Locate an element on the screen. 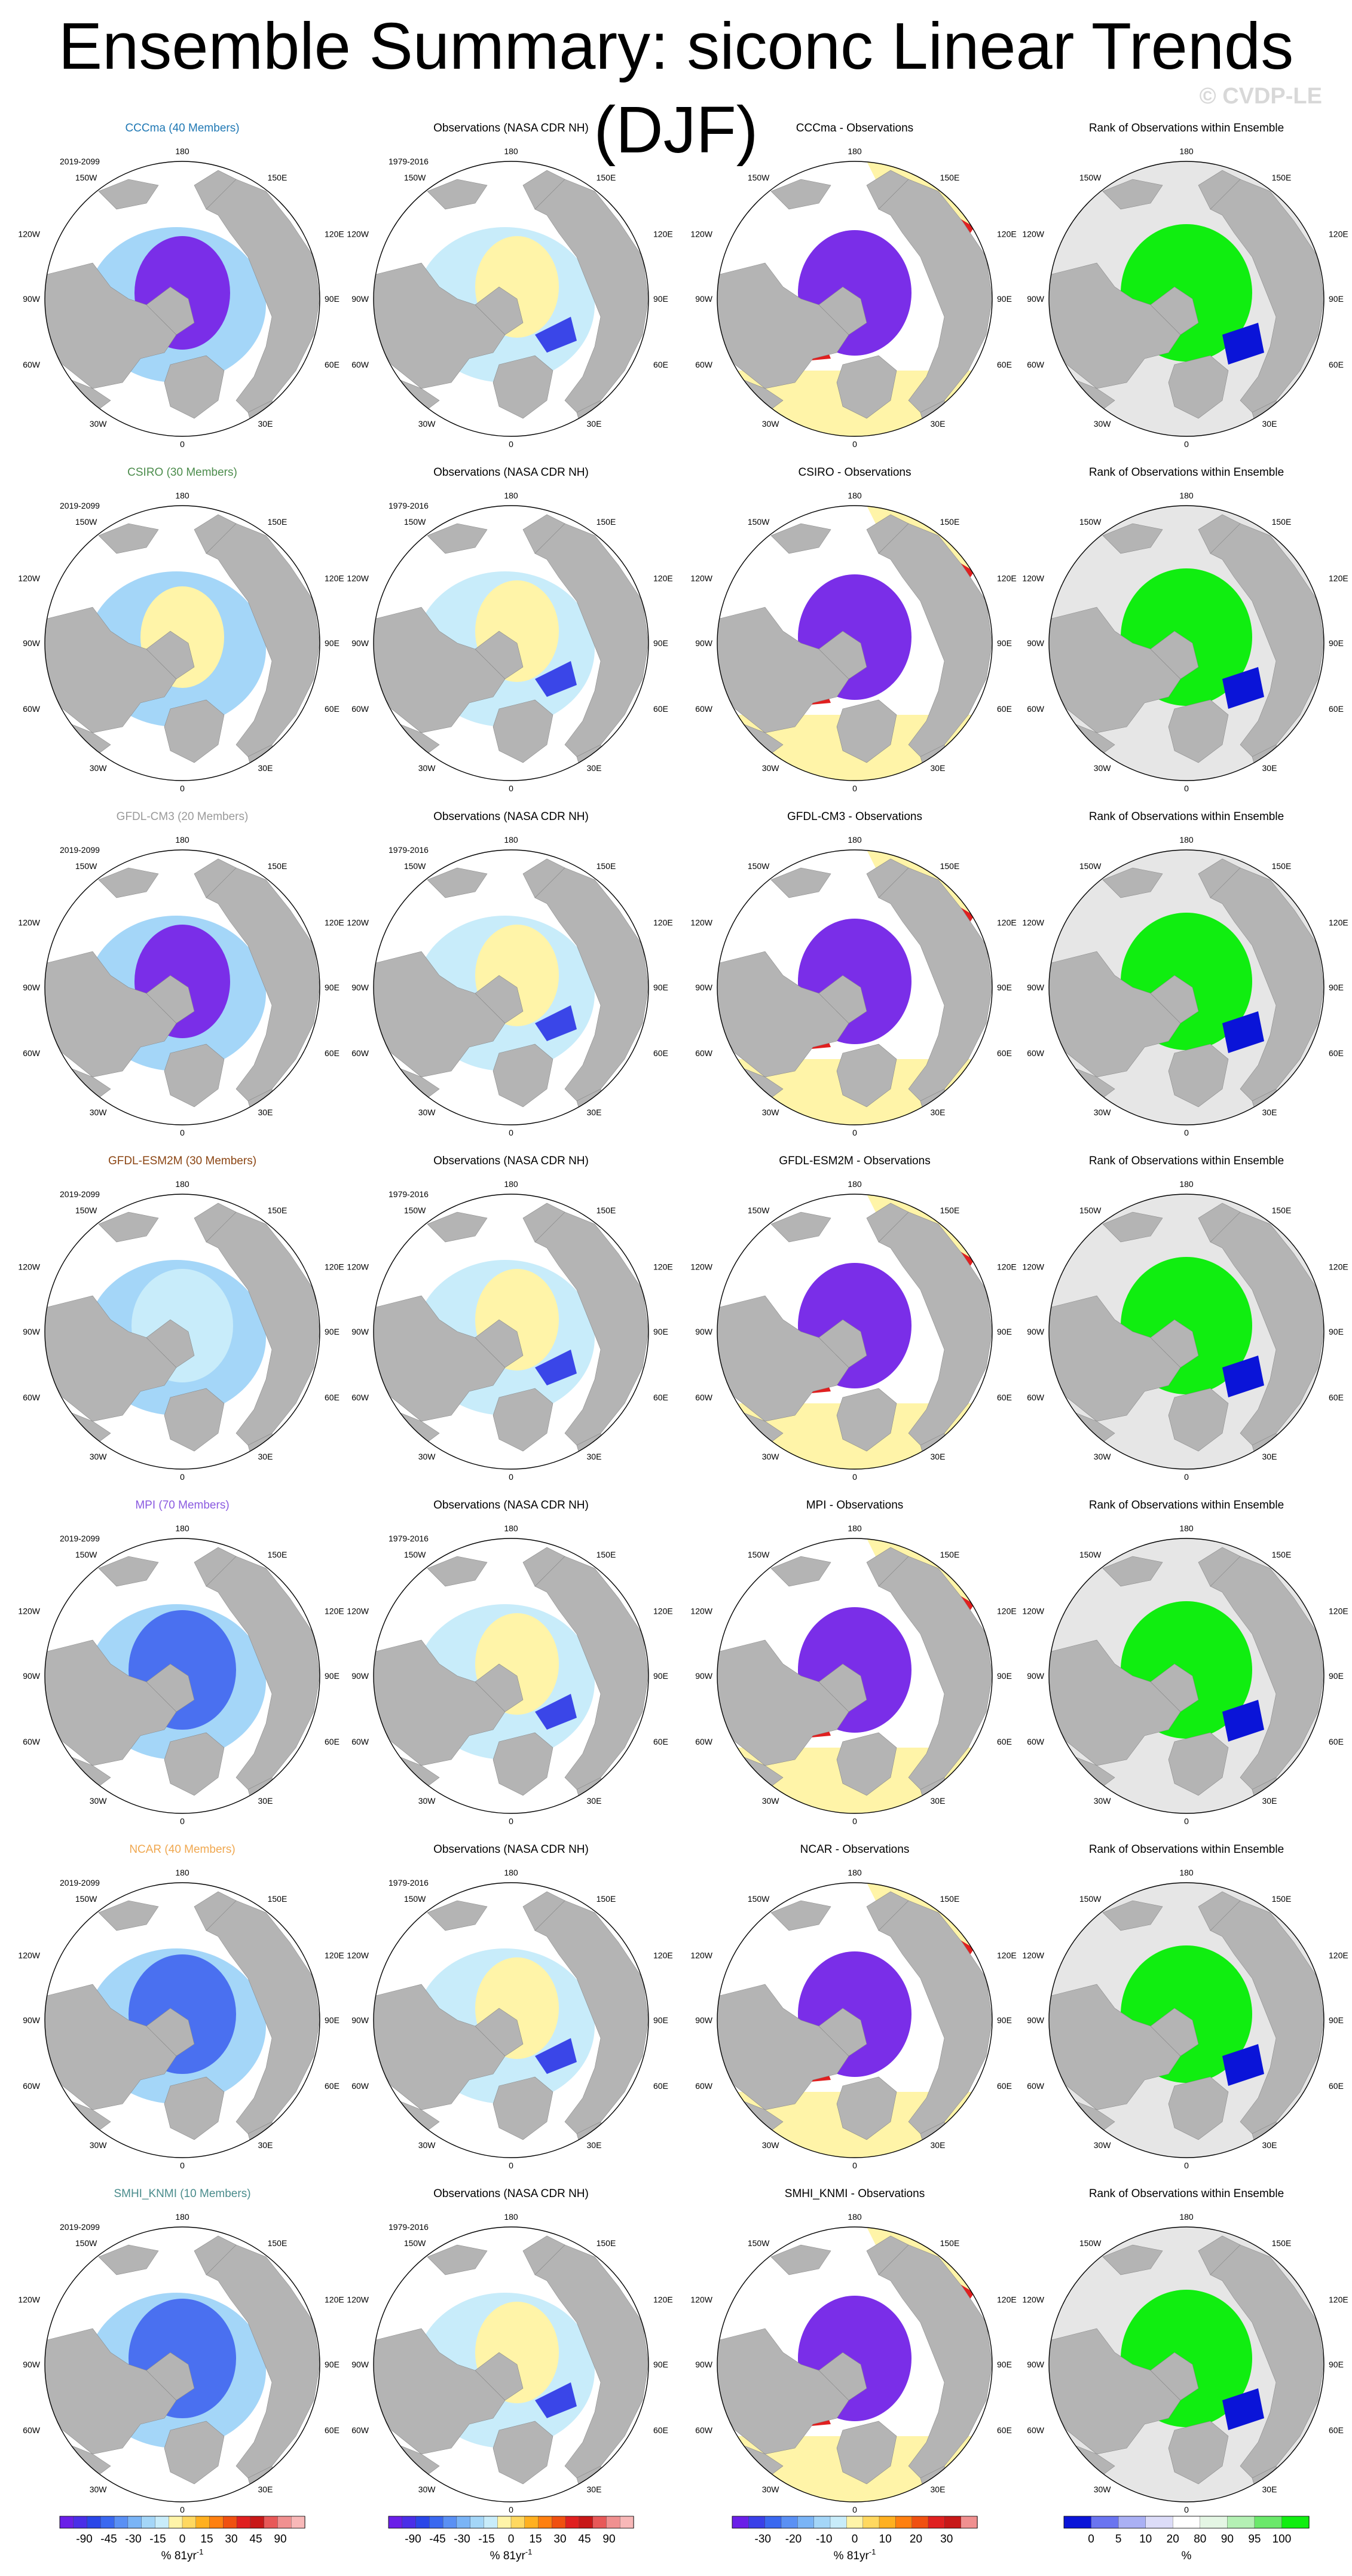 This screenshot has width=1352, height=2576. legend-tick-label: 20 is located at coordinates (916, 2539).